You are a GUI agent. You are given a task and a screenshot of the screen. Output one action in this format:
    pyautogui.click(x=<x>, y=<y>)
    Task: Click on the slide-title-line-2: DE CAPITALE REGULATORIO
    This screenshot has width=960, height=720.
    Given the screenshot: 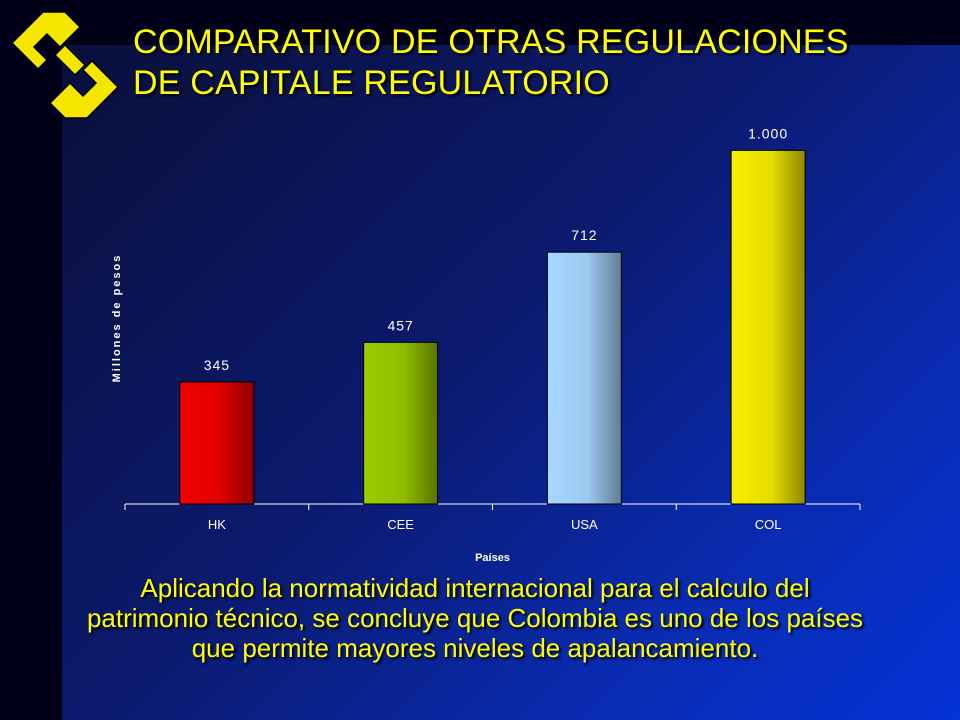 What is the action you would take?
    pyautogui.click(x=371, y=83)
    